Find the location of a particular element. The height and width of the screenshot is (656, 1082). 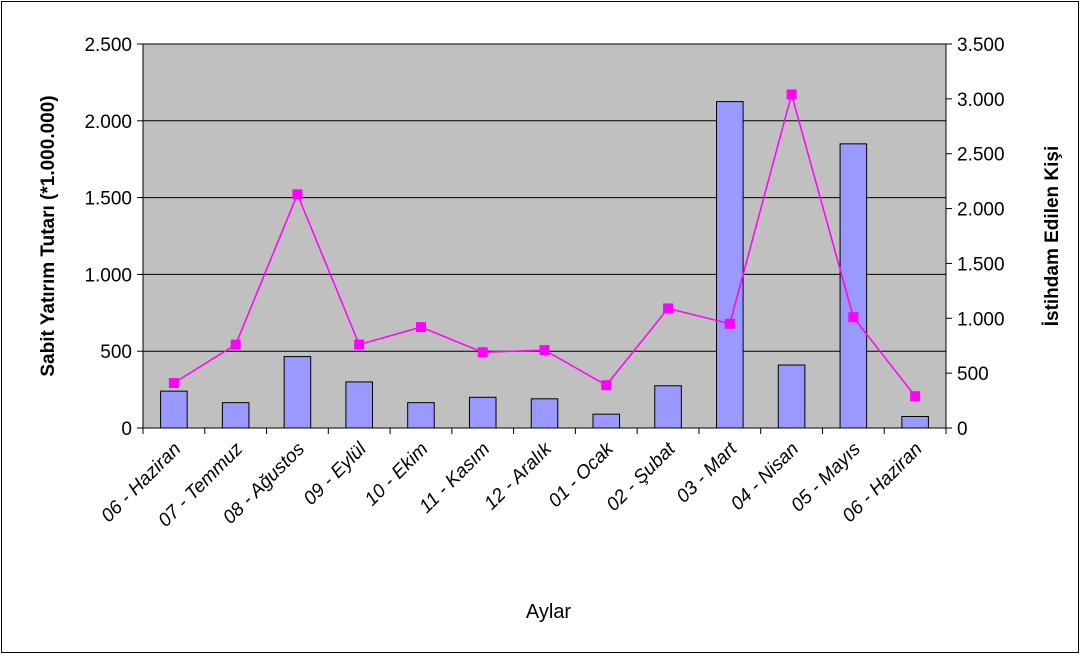

left-tick-label: 2.000 is located at coordinates (108, 122).